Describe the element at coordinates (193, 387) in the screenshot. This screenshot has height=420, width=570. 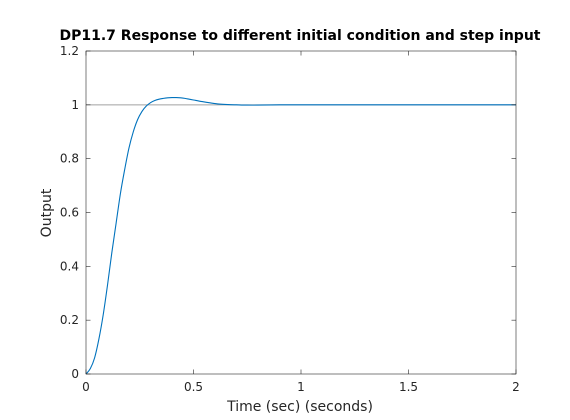
I see `x-tick-label: 0.5` at that location.